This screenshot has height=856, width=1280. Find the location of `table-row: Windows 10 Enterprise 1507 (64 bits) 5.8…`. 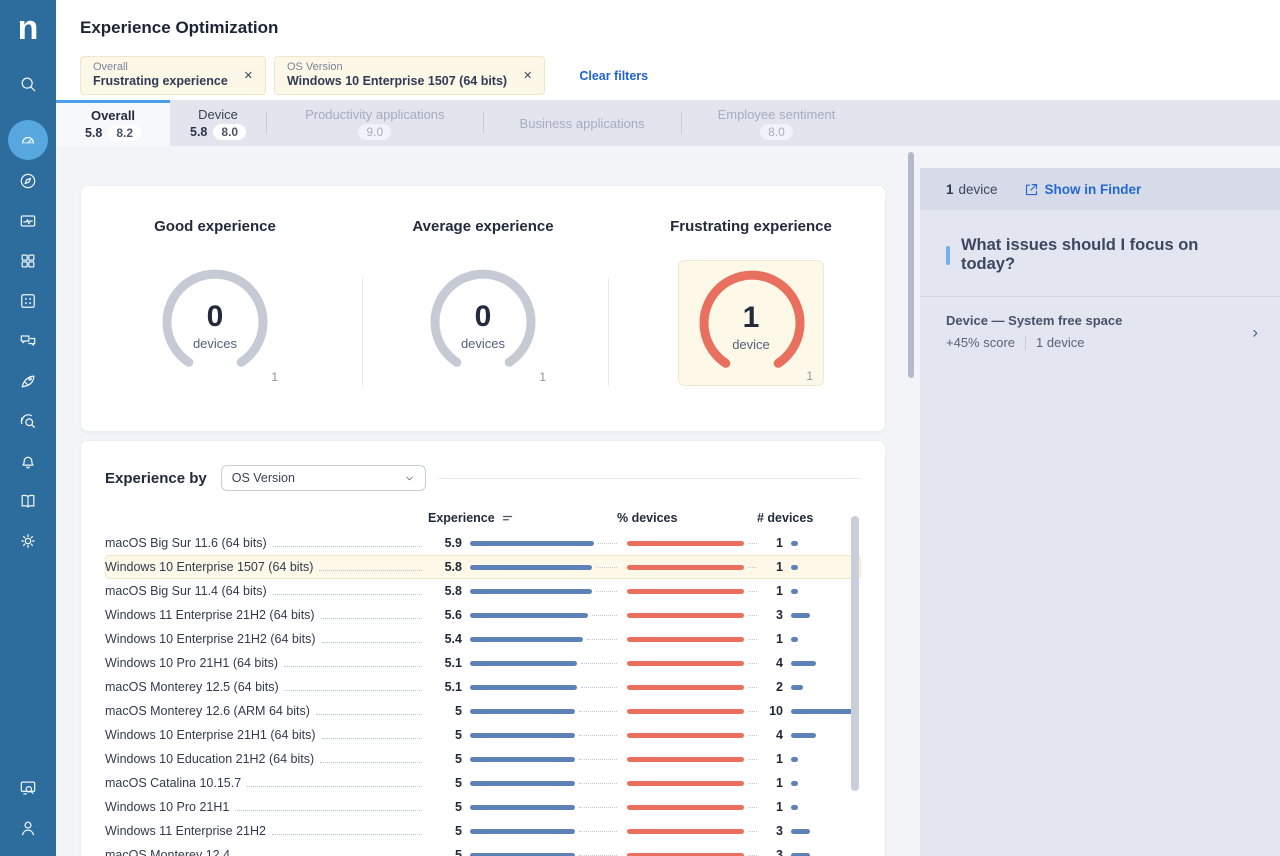

table-row: Windows 10 Enterprise 1507 (64 bits) 5.8… is located at coordinates (483, 567).